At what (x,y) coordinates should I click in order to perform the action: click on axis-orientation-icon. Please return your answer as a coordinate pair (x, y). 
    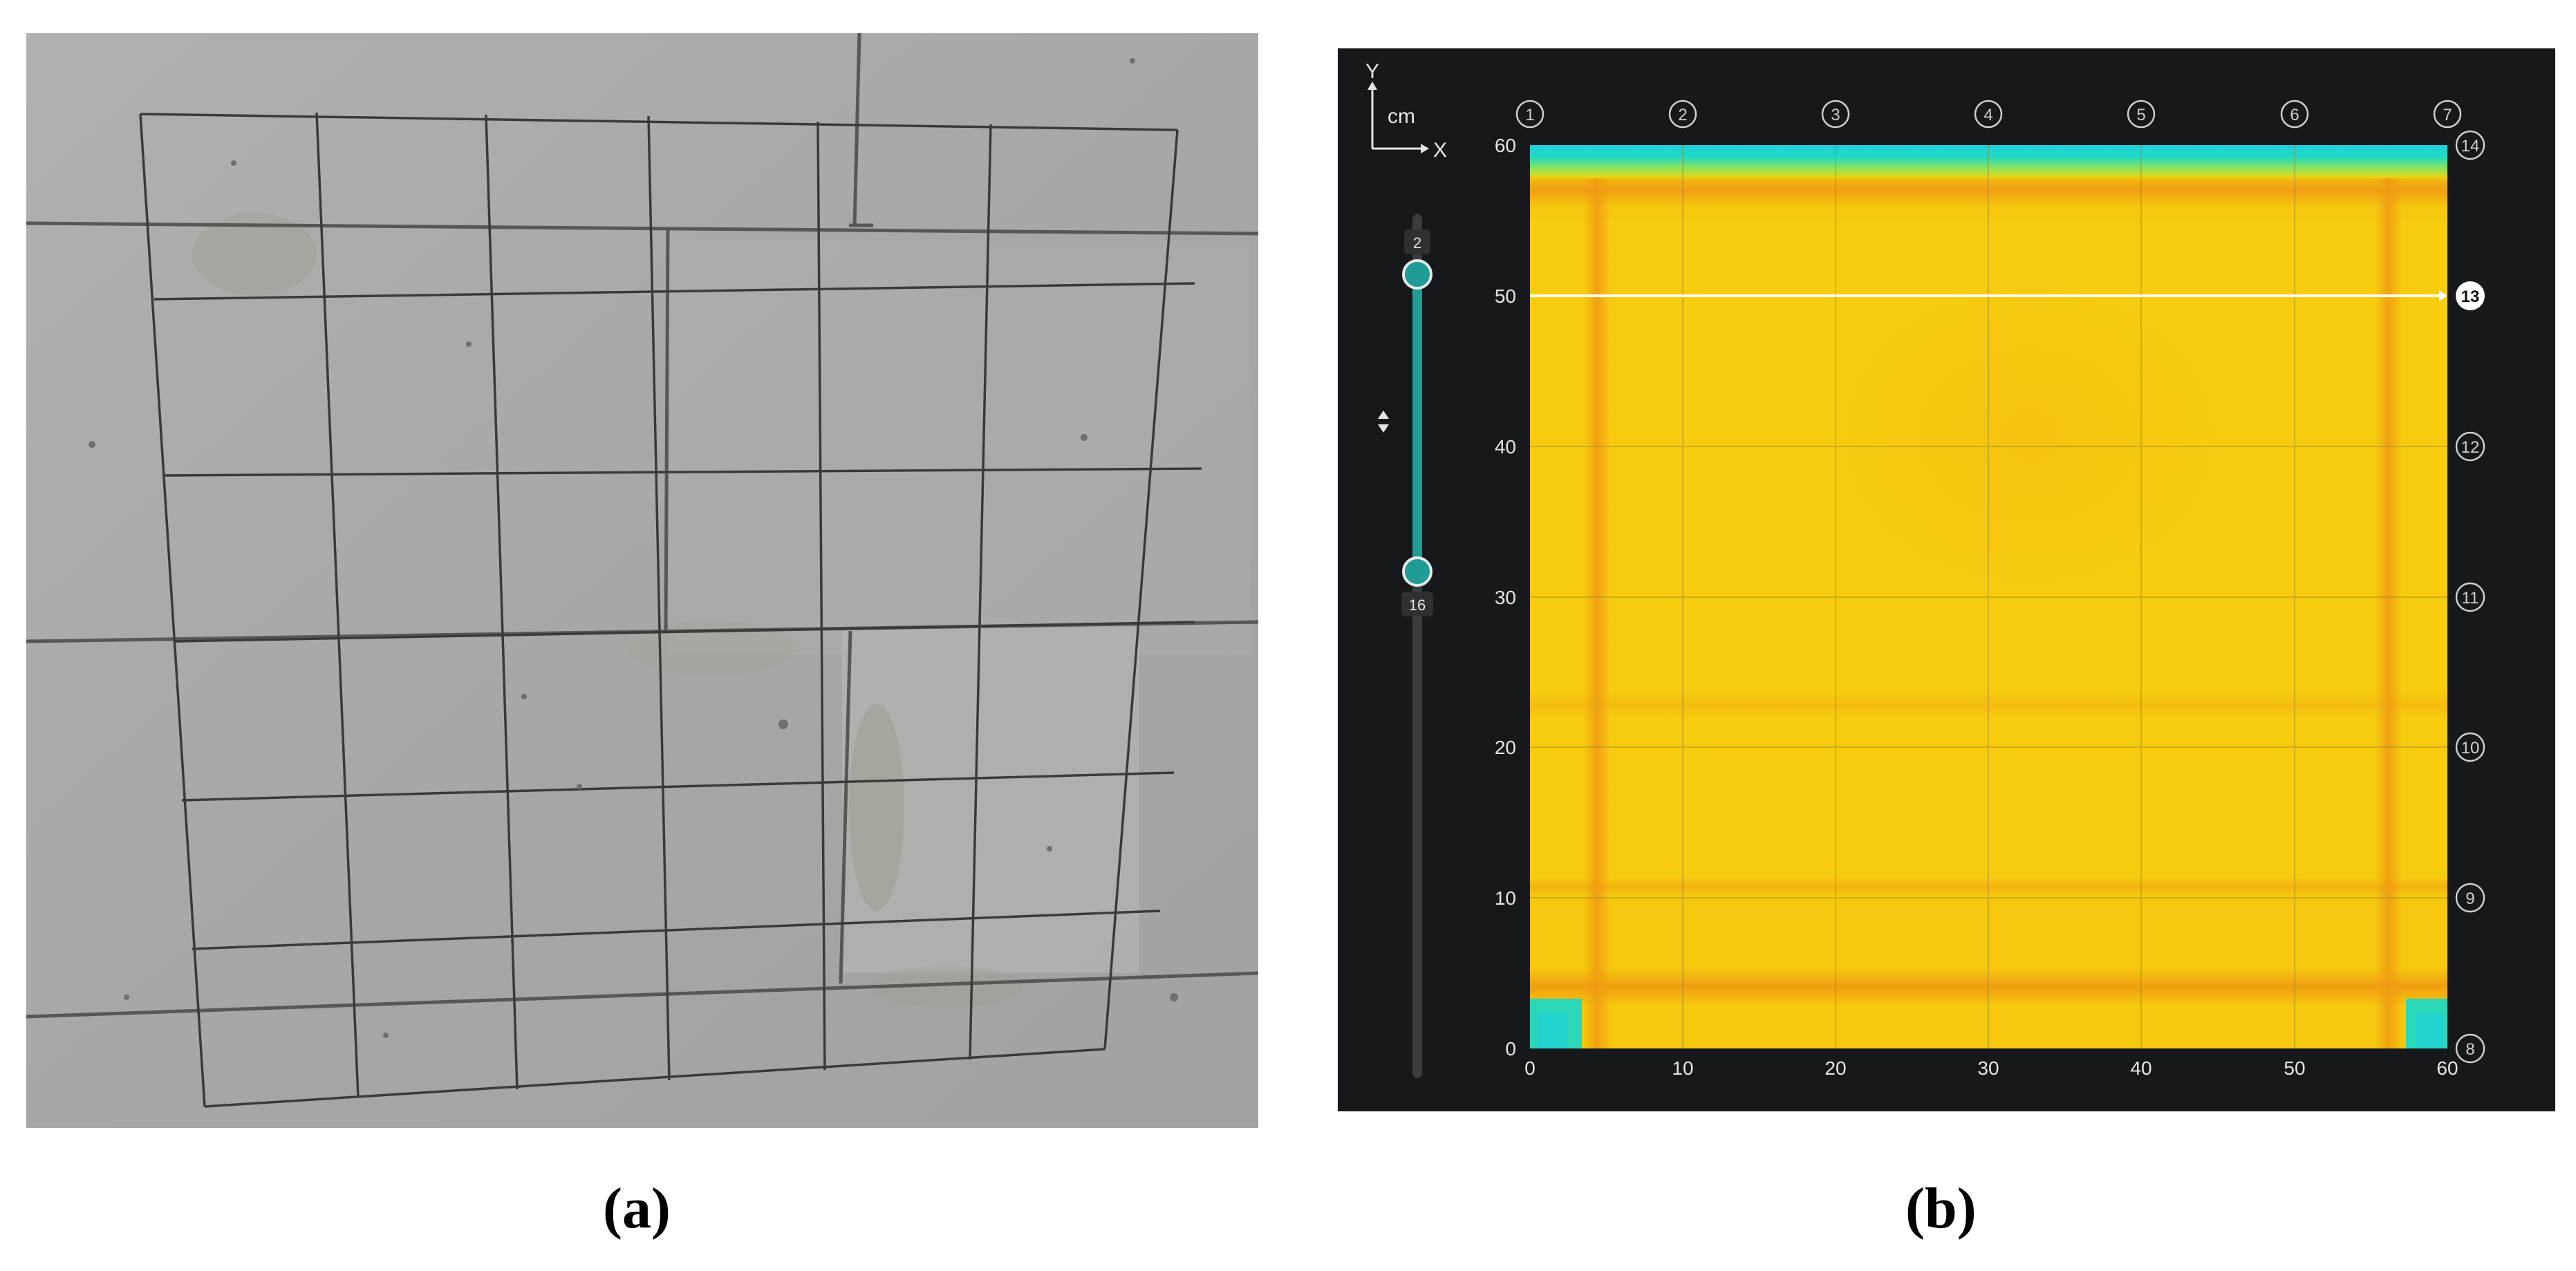
    Looking at the image, I should click on (1398, 117).